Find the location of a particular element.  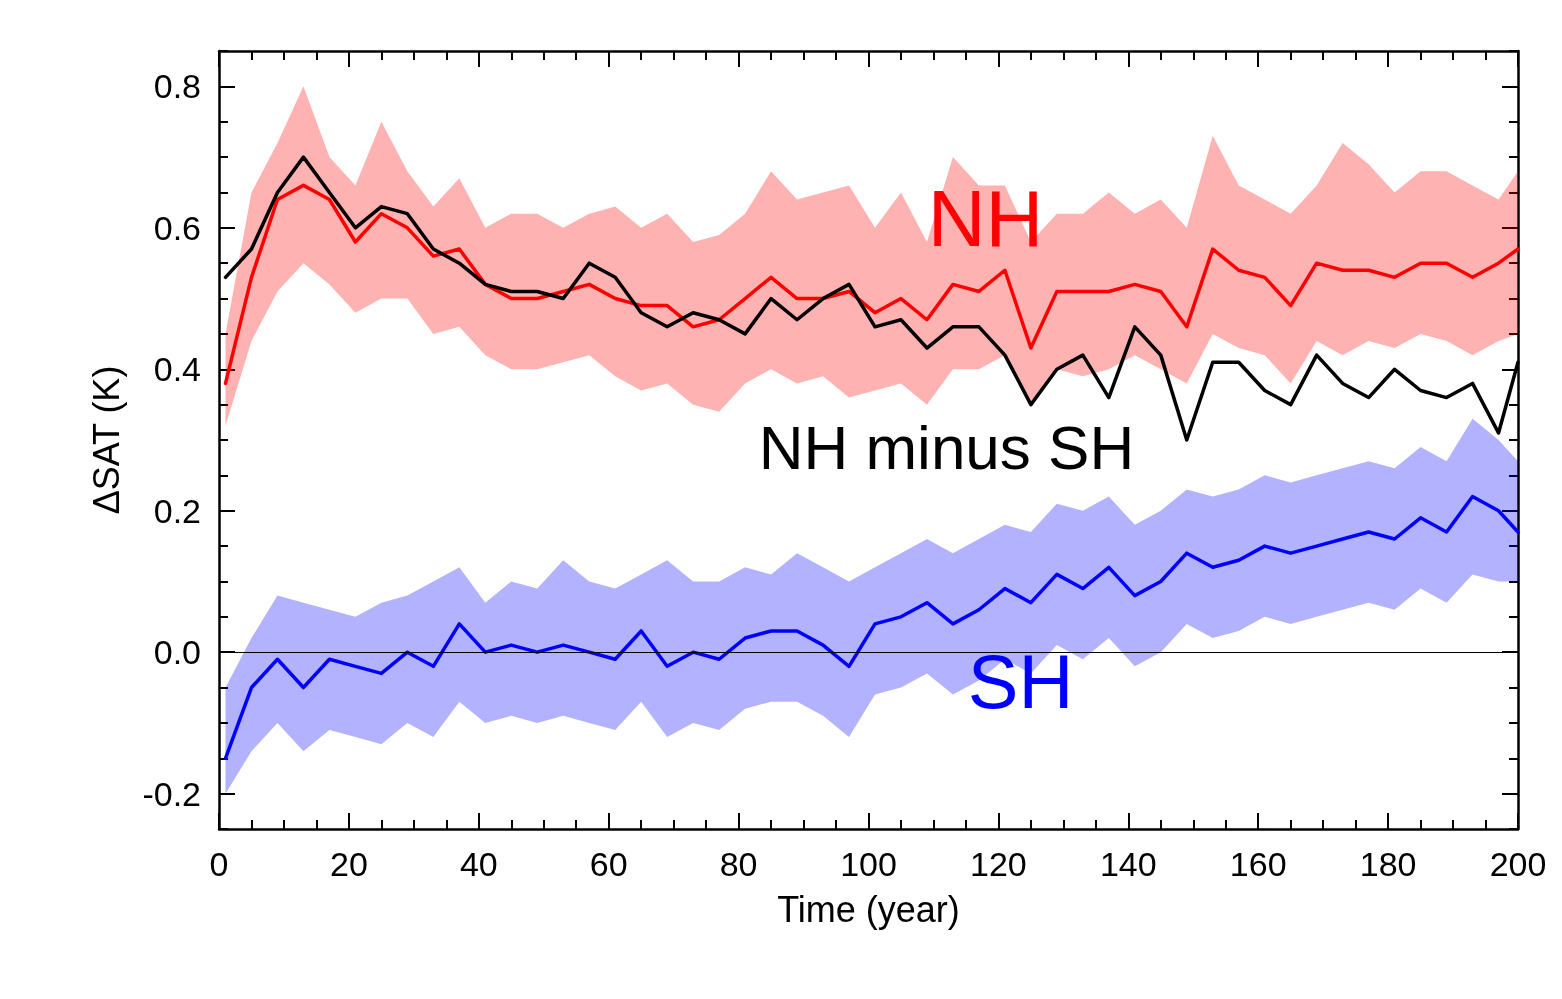

x-tick-label: 40 is located at coordinates (478, 864).